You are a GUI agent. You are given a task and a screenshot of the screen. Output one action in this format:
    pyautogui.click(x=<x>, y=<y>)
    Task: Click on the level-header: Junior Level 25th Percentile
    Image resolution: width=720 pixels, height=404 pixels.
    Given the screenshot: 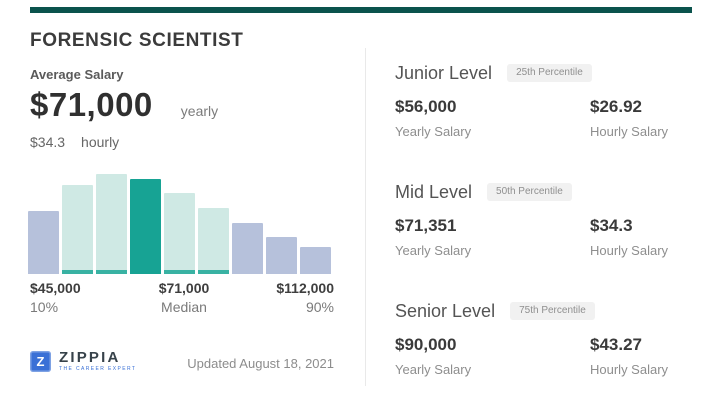 What is the action you would take?
    pyautogui.click(x=535, y=73)
    